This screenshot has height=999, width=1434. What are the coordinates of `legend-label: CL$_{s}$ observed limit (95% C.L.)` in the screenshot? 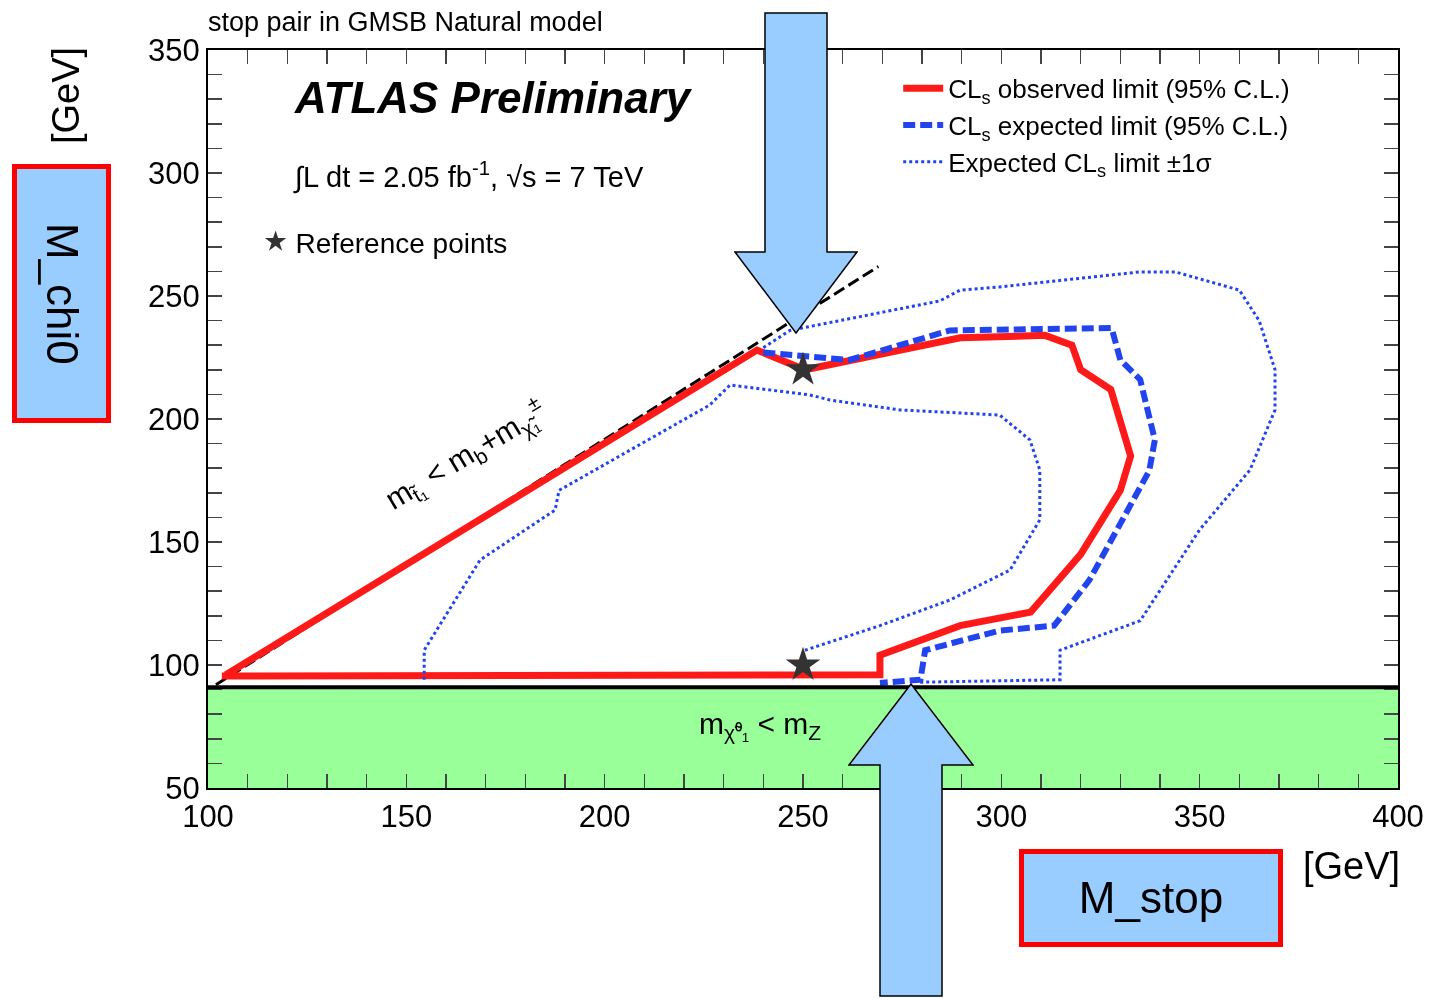 It's located at (1119, 91).